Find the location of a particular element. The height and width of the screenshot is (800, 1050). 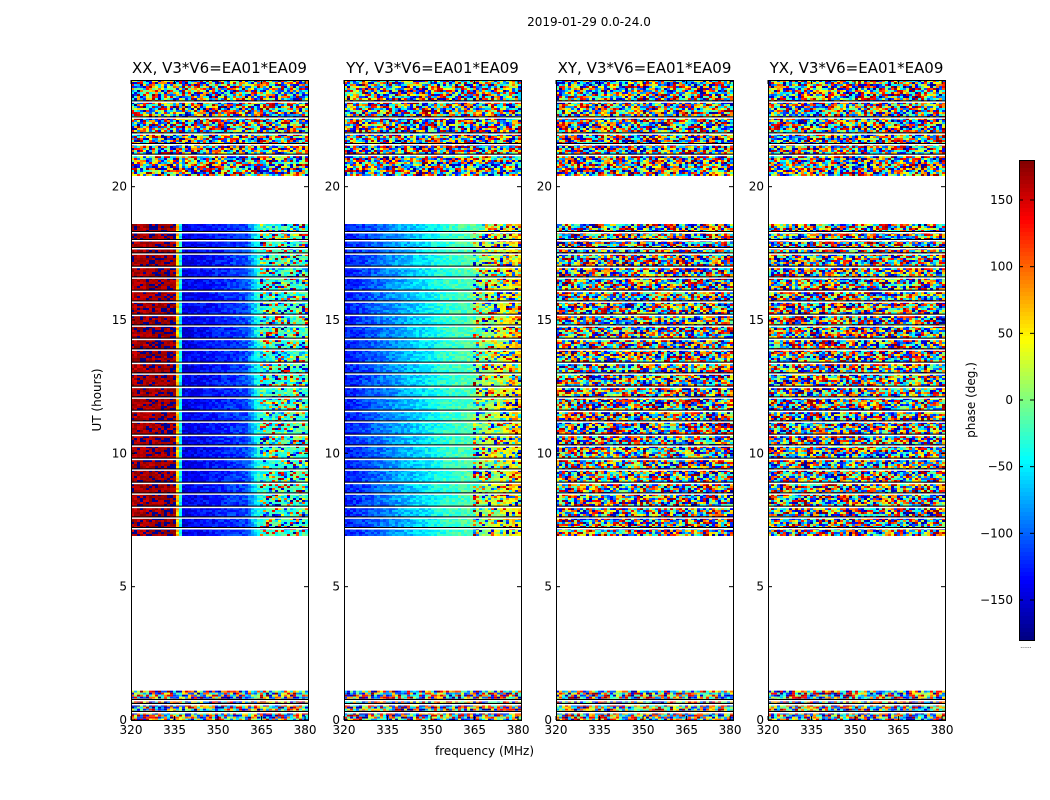

figure-suptitle: 2019-01-29 0.0-24.0 is located at coordinates (589, 22).